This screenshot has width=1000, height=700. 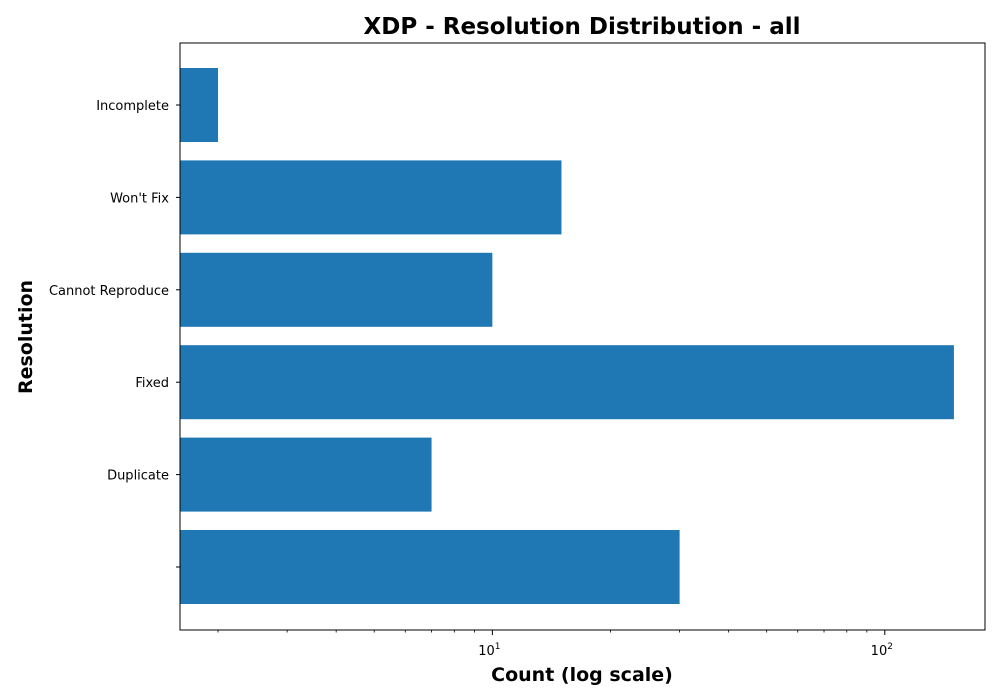 What do you see at coordinates (132, 106) in the screenshot?
I see `y-tick-label: Incomplete` at bounding box center [132, 106].